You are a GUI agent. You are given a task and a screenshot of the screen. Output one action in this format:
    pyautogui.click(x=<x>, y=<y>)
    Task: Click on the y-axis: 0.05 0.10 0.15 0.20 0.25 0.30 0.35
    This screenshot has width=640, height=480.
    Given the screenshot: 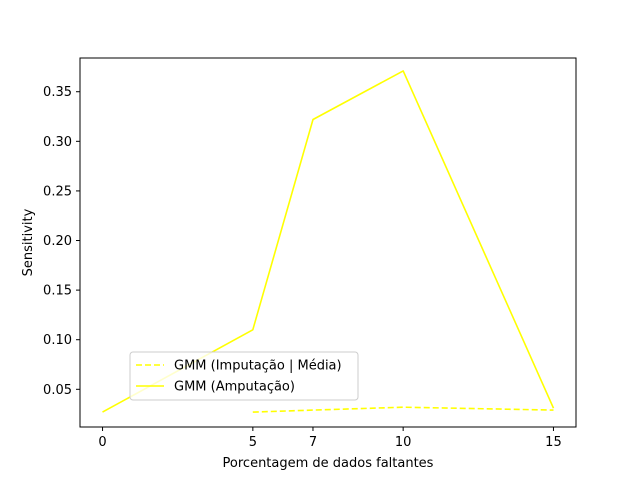 What is the action you would take?
    pyautogui.click(x=61, y=241)
    